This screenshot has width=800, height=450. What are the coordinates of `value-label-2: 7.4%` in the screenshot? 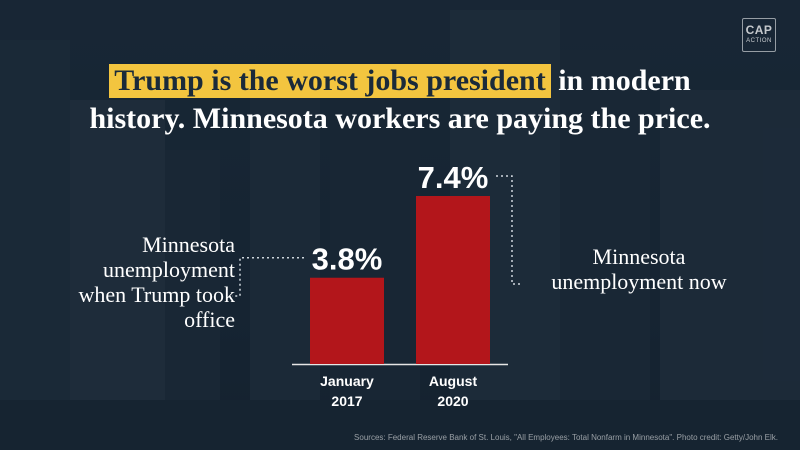 It's located at (453, 177).